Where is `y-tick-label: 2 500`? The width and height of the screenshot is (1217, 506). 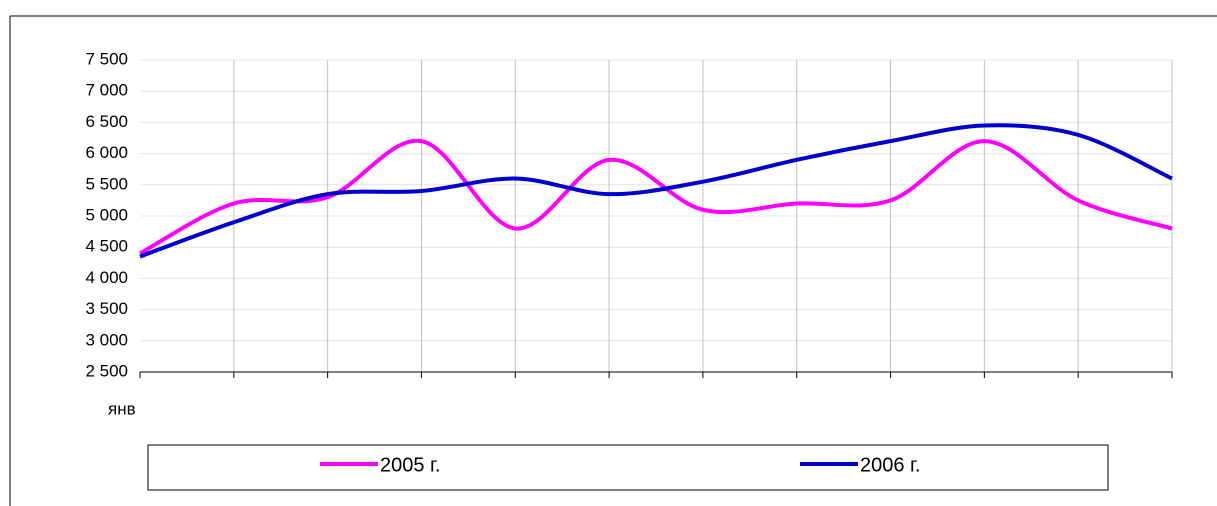 y-tick-label: 2 500 is located at coordinates (106, 370).